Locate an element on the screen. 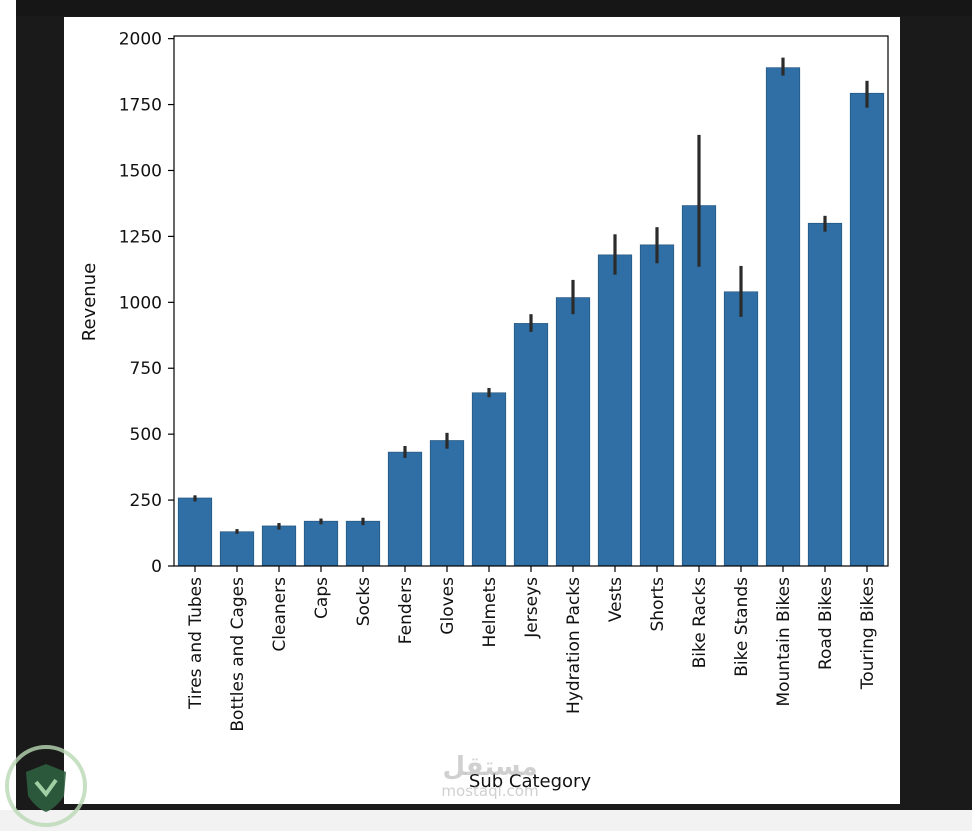 Image resolution: width=972 pixels, height=831 pixels. x-axis-label: Sub Category is located at coordinates (530, 781).